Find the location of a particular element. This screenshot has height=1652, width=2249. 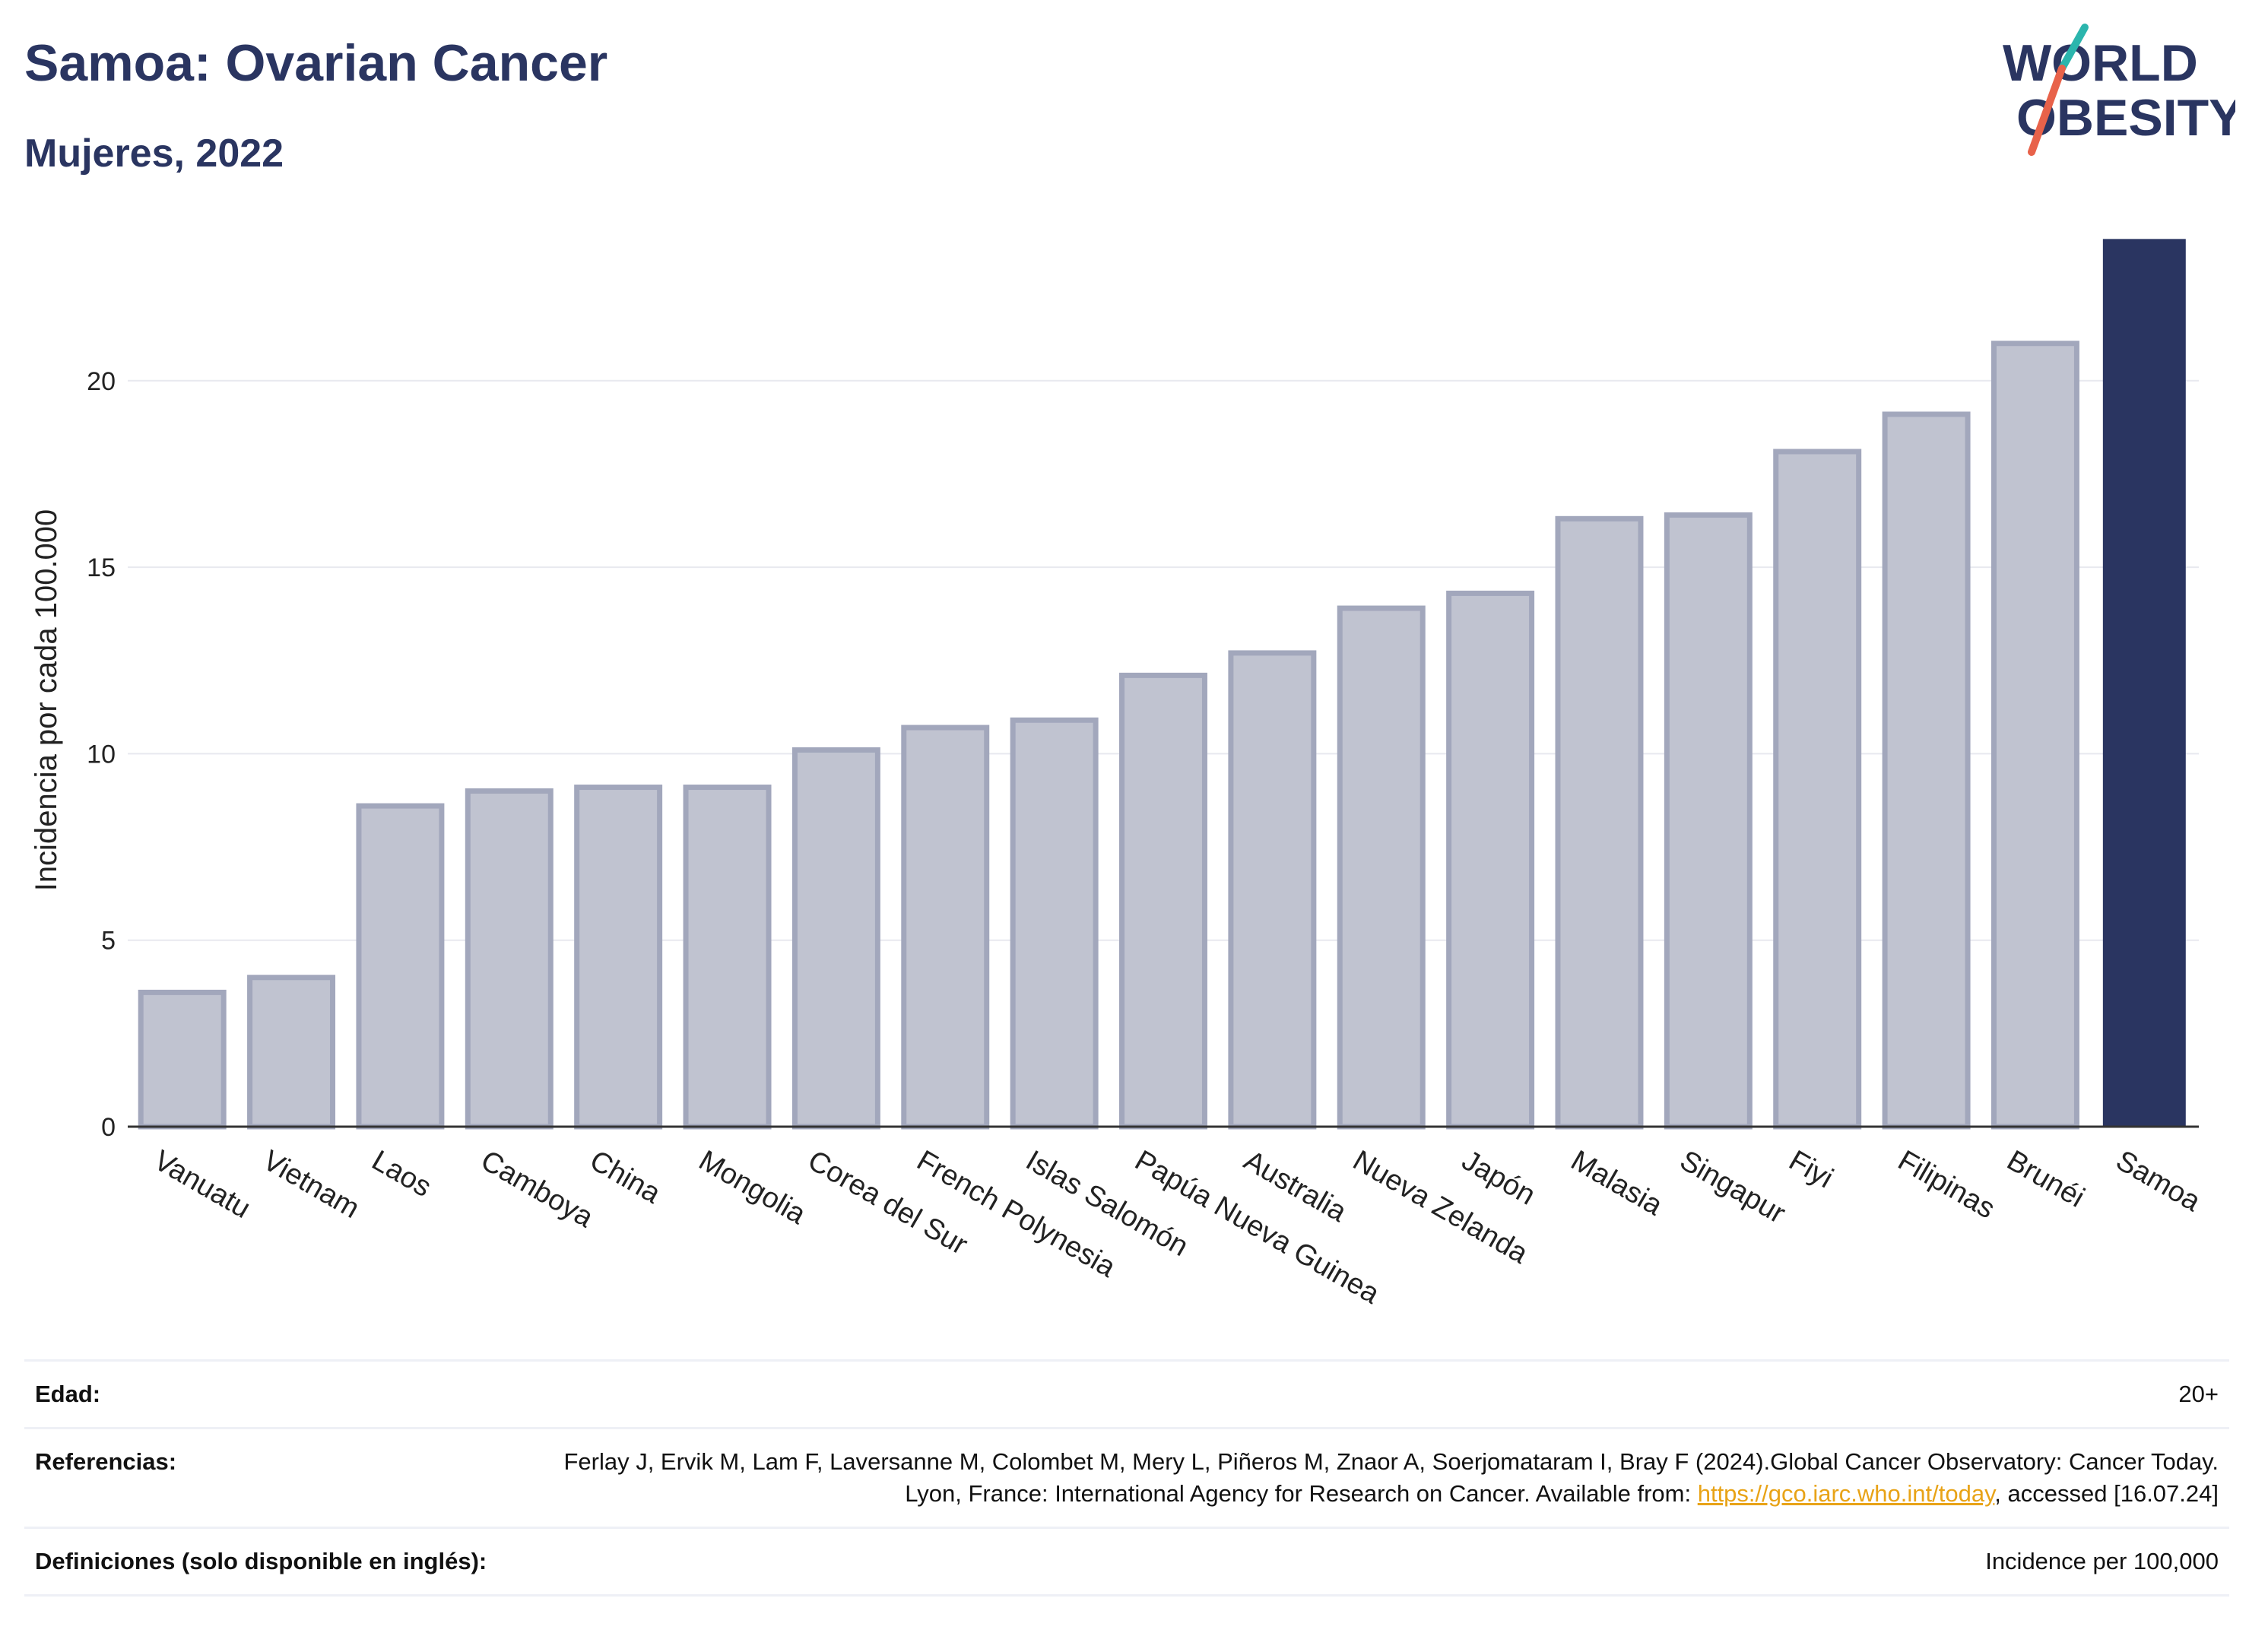

meta-row-age: Edad: 20+ is located at coordinates (1126, 1395).